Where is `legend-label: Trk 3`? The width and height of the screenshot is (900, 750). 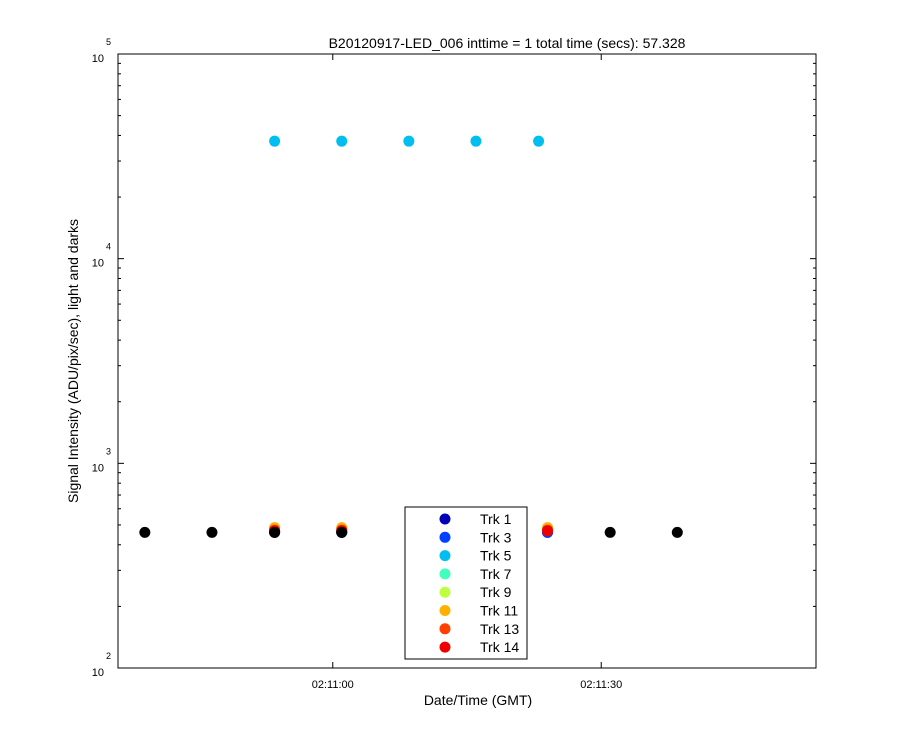
legend-label: Trk 3 is located at coordinates (496, 537).